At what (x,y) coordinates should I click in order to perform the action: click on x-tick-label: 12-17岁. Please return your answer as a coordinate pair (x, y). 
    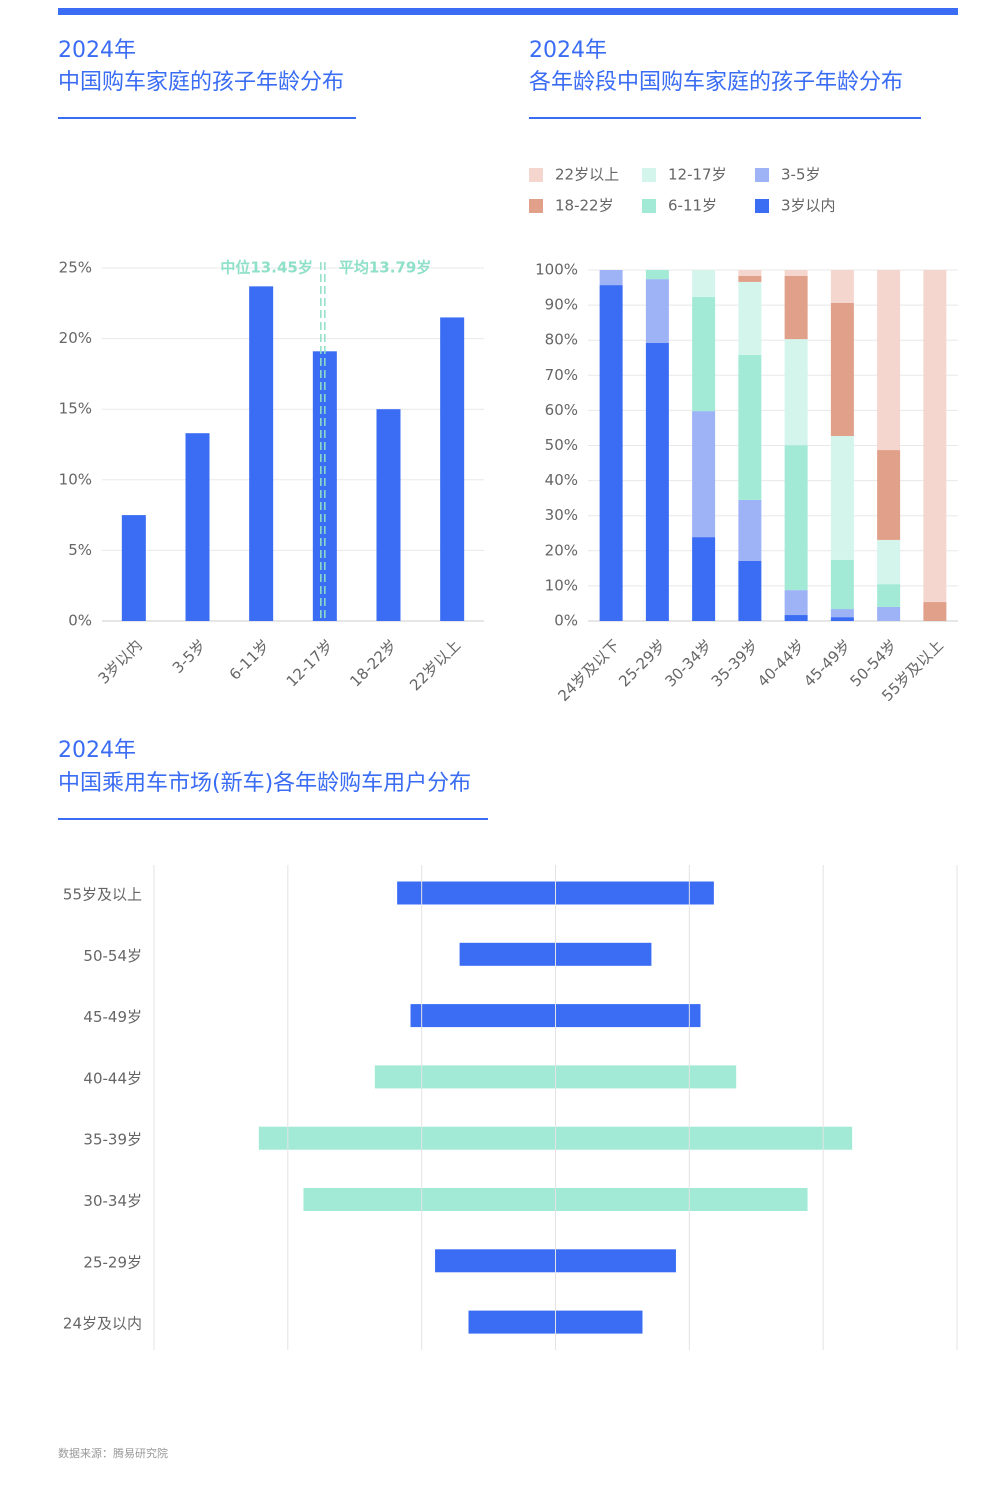
    Looking at the image, I should click on (310, 663).